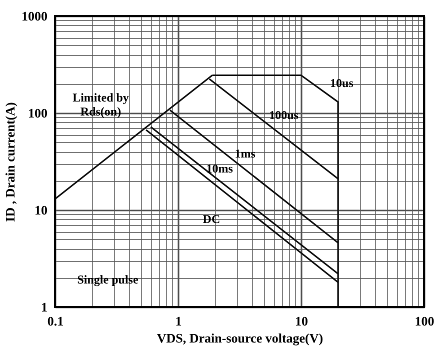  Describe the element at coordinates (424, 321) in the screenshot. I see `x-tick-label: 100` at that location.